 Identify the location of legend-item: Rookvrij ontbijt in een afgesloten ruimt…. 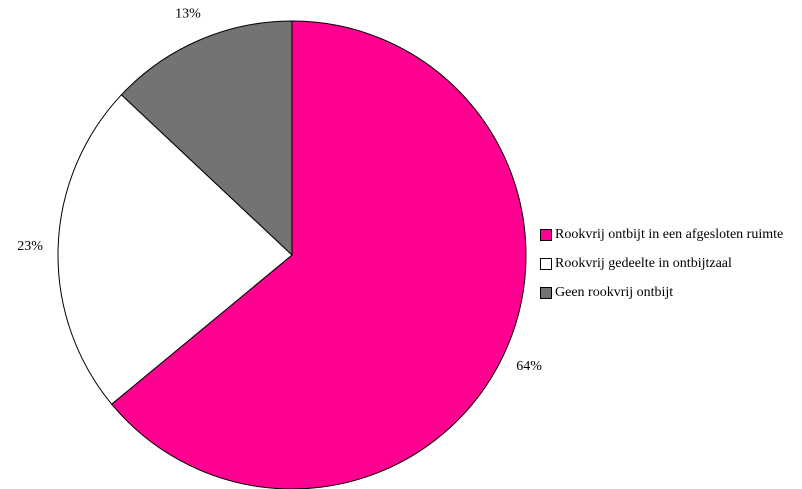
(667, 234).